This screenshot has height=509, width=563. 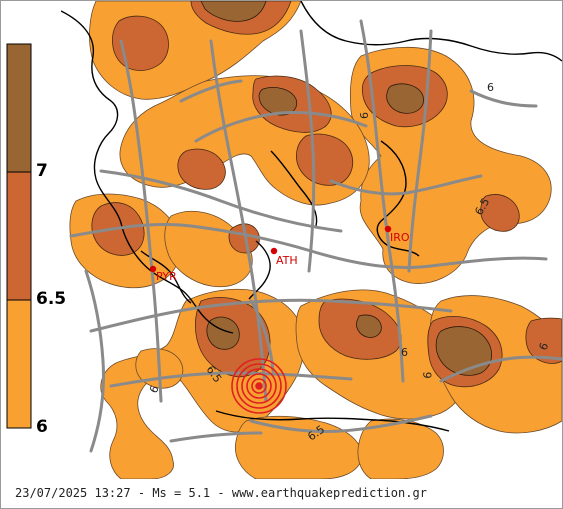 I want to click on legend-label-6: 6, so click(x=42, y=427).